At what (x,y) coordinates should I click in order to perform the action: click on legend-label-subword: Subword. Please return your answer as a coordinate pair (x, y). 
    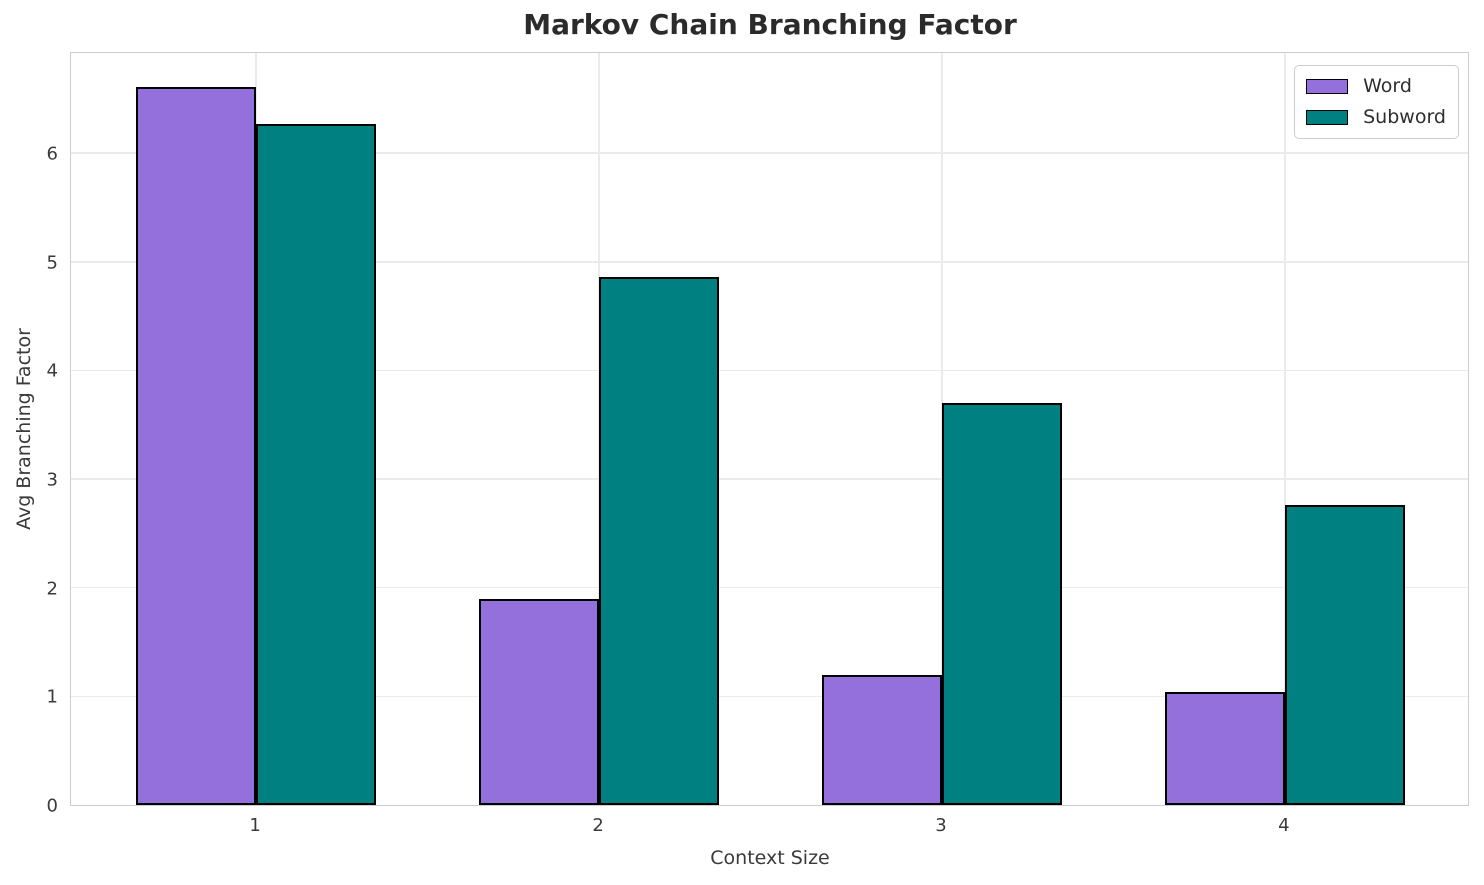
    Looking at the image, I should click on (1404, 117).